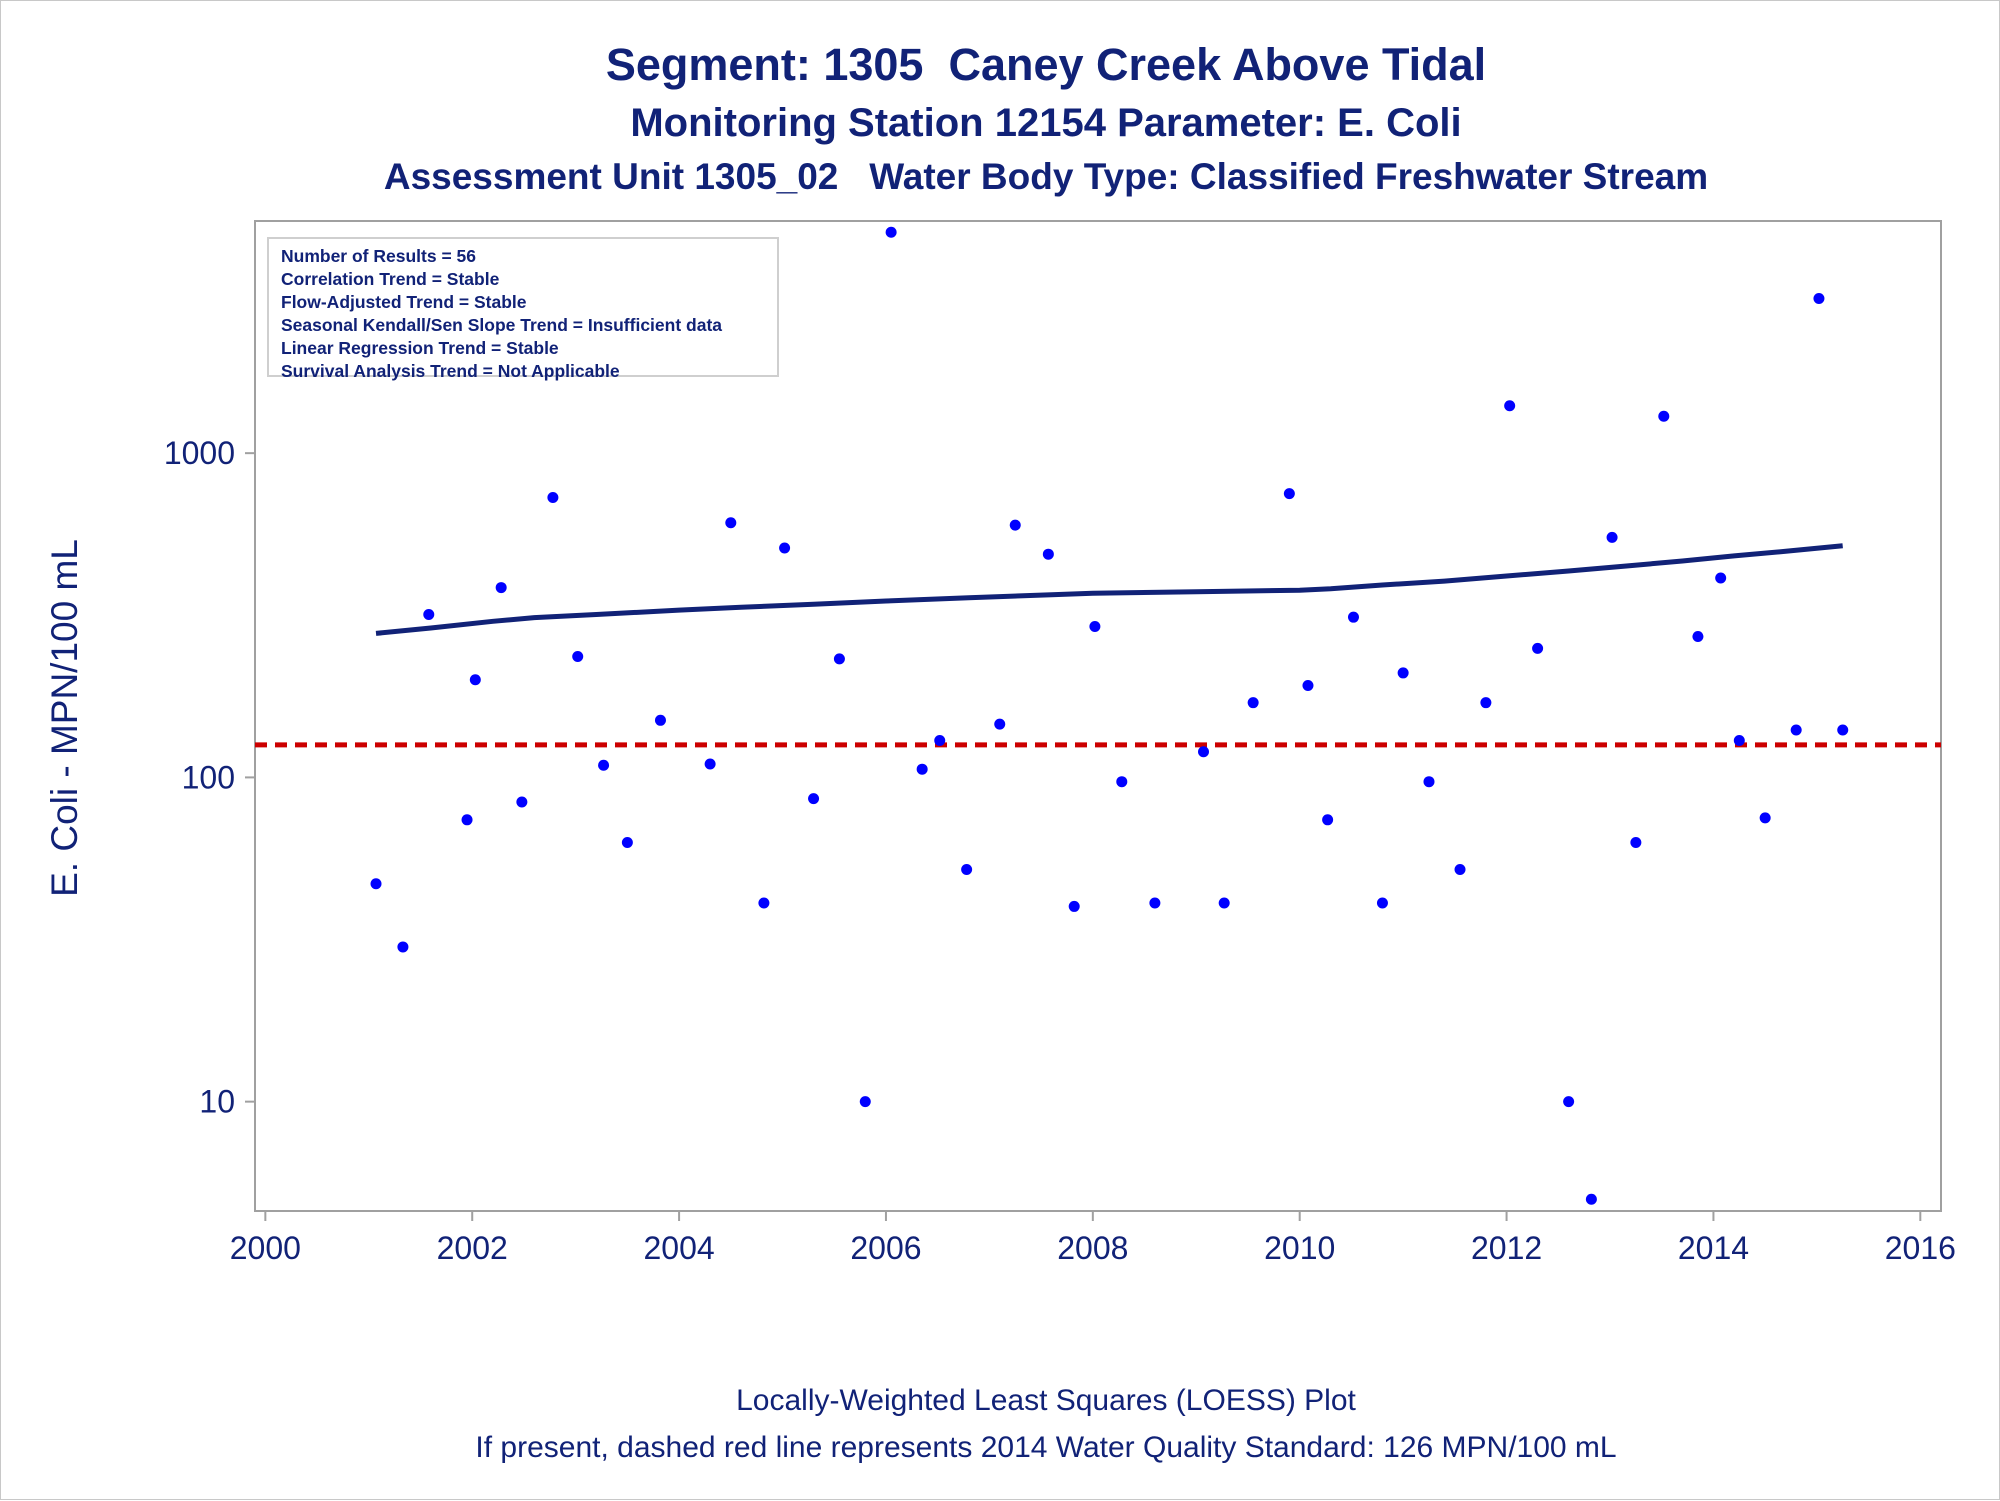  Describe the element at coordinates (378, 256) in the screenshot. I see `stats-line-results: Number of Results = 56` at that location.